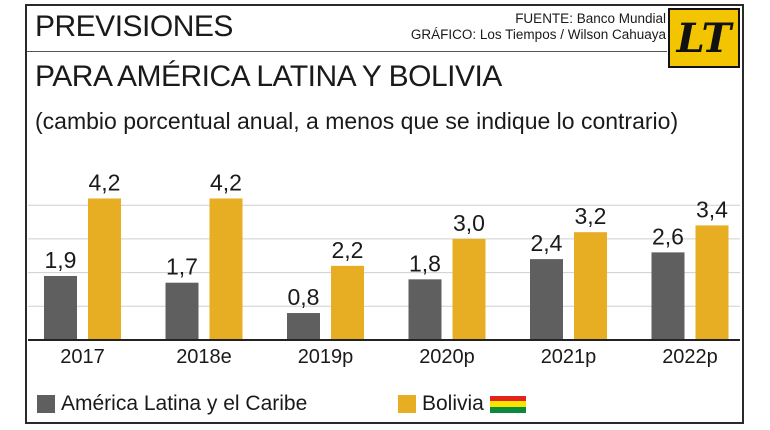 This screenshot has height=430, width=770. Describe the element at coordinates (326, 357) in the screenshot. I see `x-tick-label: 2019p` at that location.